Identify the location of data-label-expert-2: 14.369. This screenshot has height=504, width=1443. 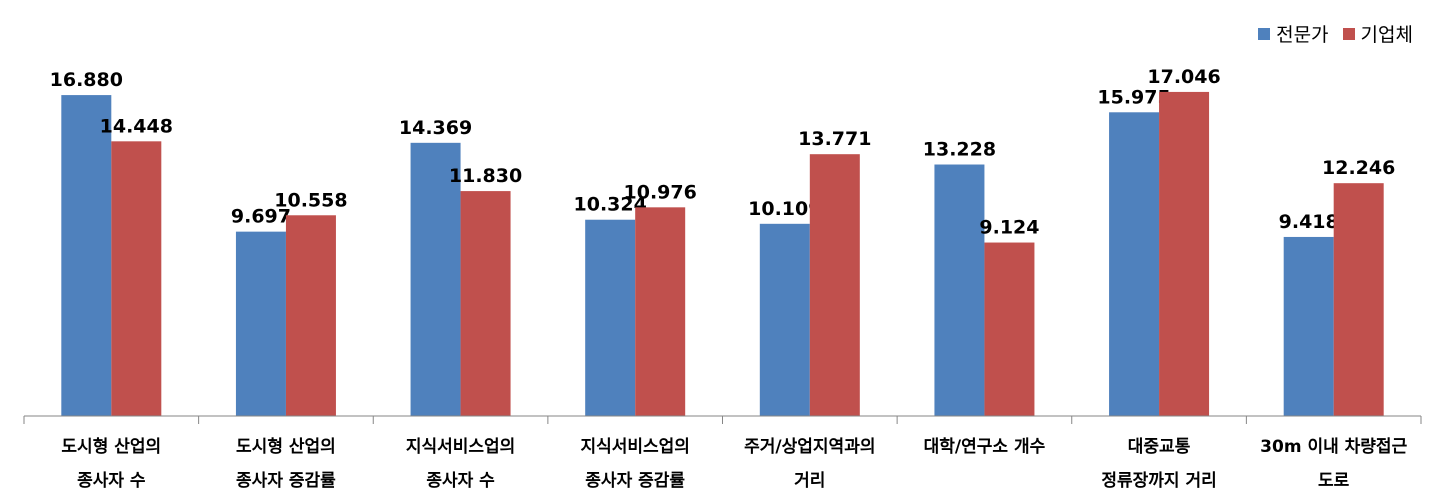
(435, 128).